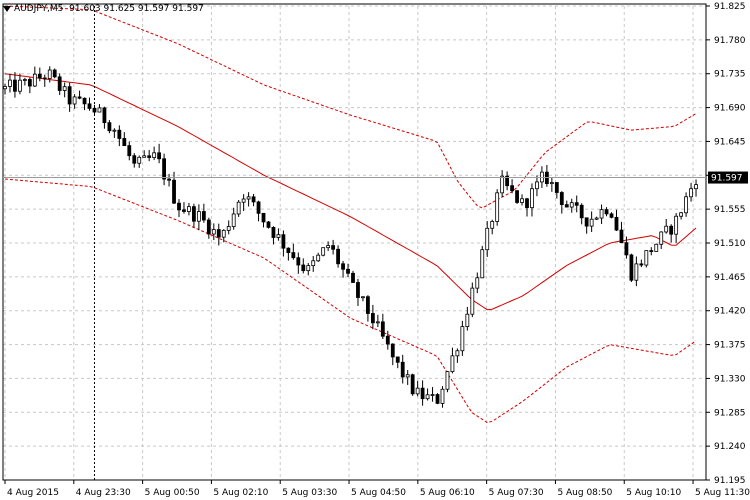  What do you see at coordinates (653, 493) in the screenshot?
I see `x-tick-label: 5 Aug 10:10` at bounding box center [653, 493].